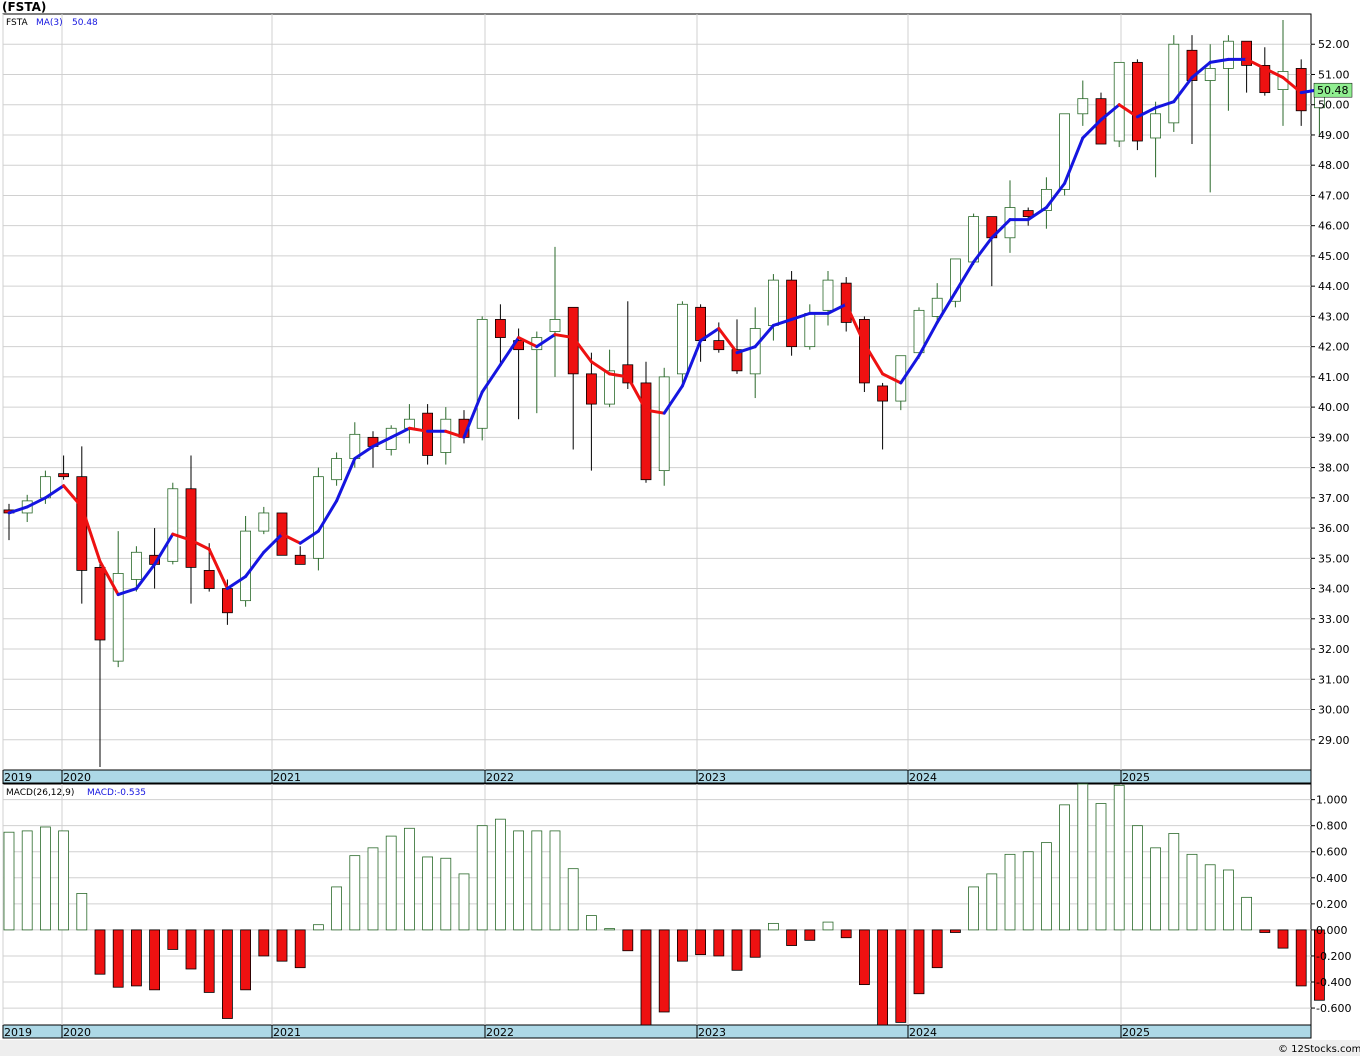  I want to click on last-price-box, so click(1333, 90).